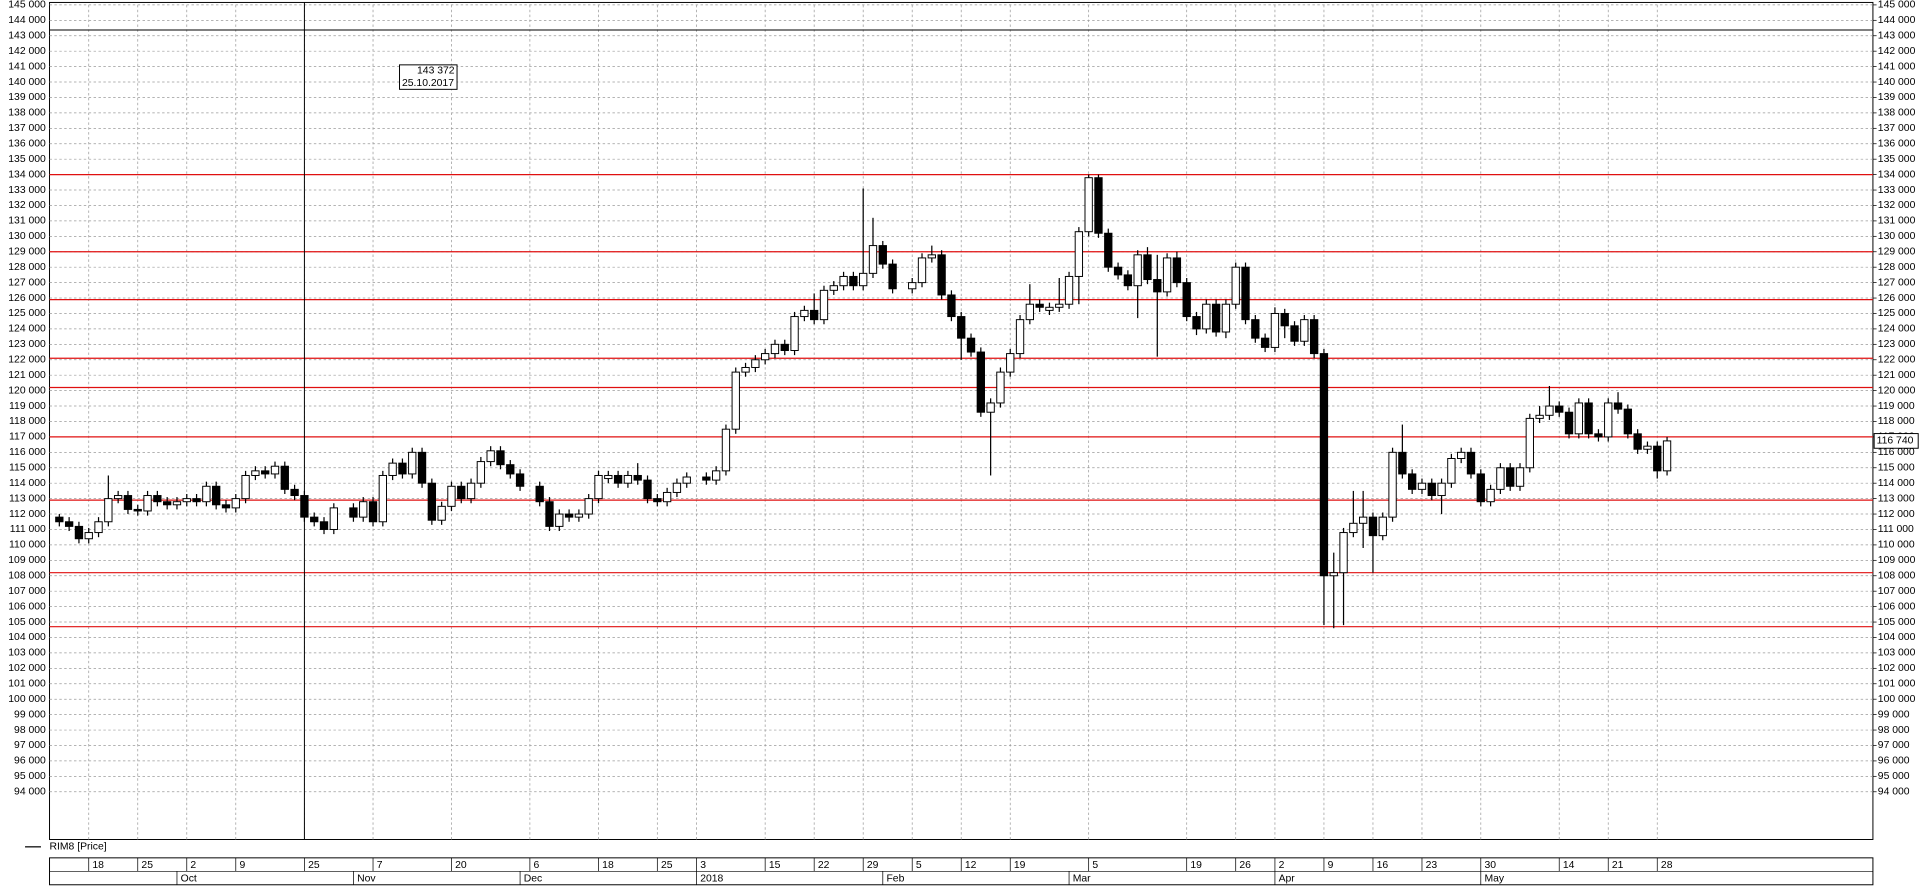  Describe the element at coordinates (1894, 730) in the screenshot. I see `y-tick-label-right: 98 000` at that location.